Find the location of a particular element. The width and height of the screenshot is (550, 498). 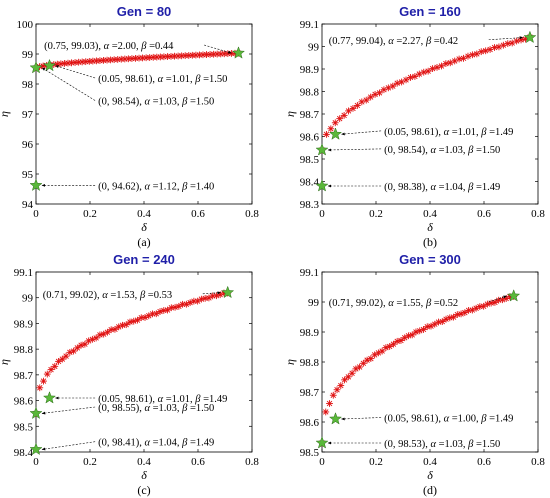

panel-caption: (a) is located at coordinates (143, 242).